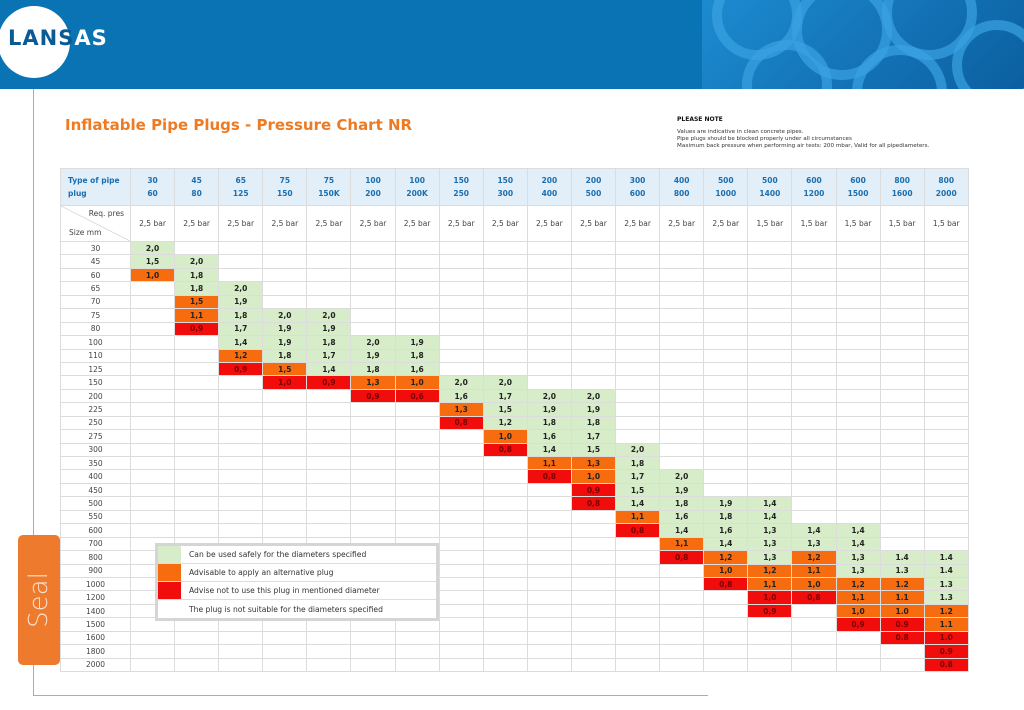 This screenshot has width=1024, height=710. I want to click on table-row: 600 0,8 1,4 1,6 1,3 1,4 1,4, so click(514, 530).